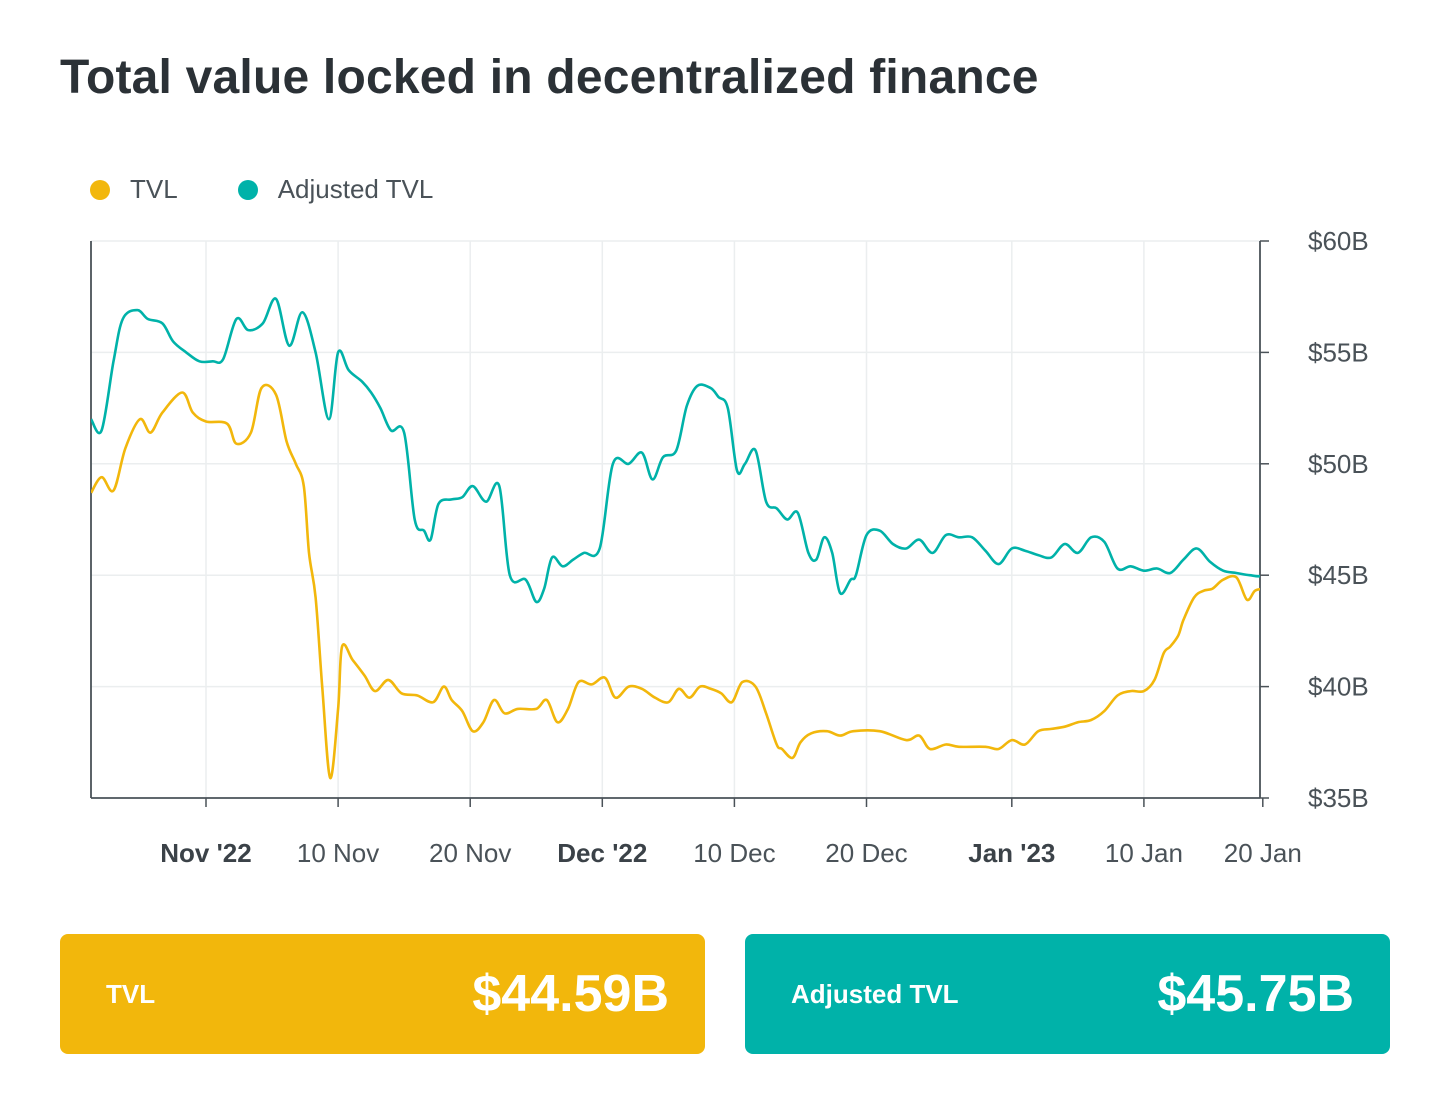 This screenshot has height=1094, width=1450. What do you see at coordinates (875, 993) in the screenshot?
I see `adjusted-tvl-card-label: Adjusted TVL` at bounding box center [875, 993].